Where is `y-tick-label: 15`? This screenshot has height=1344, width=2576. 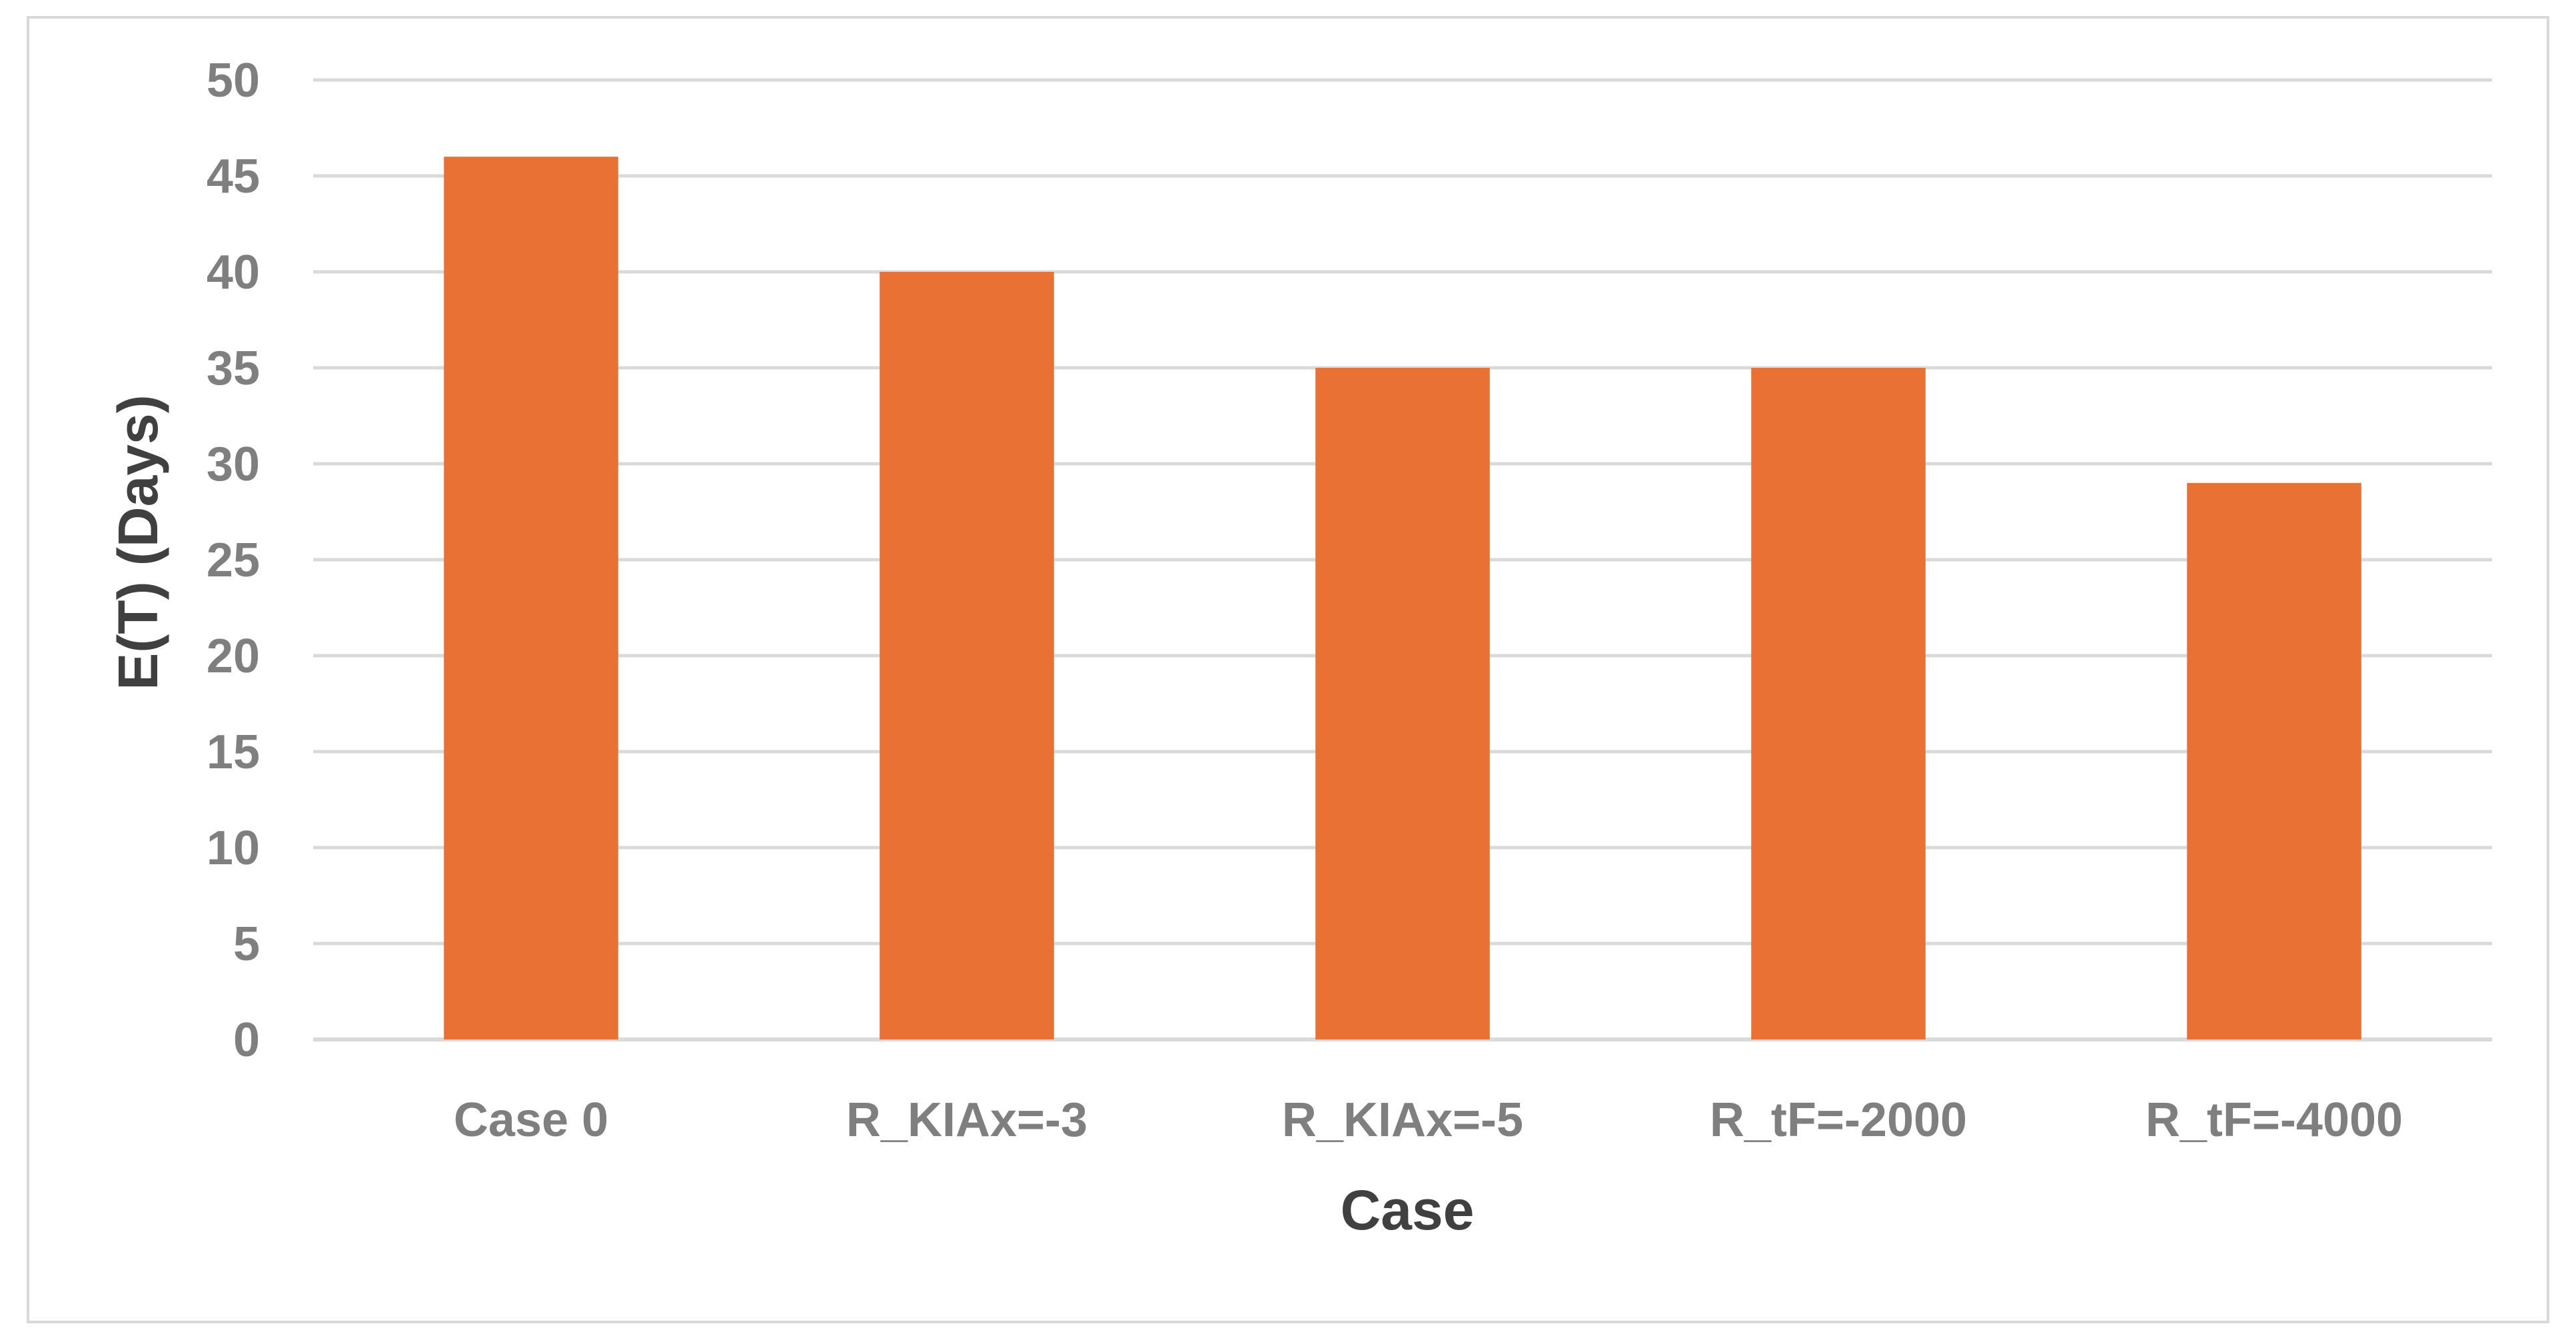 y-tick-label: 15 is located at coordinates (233, 753).